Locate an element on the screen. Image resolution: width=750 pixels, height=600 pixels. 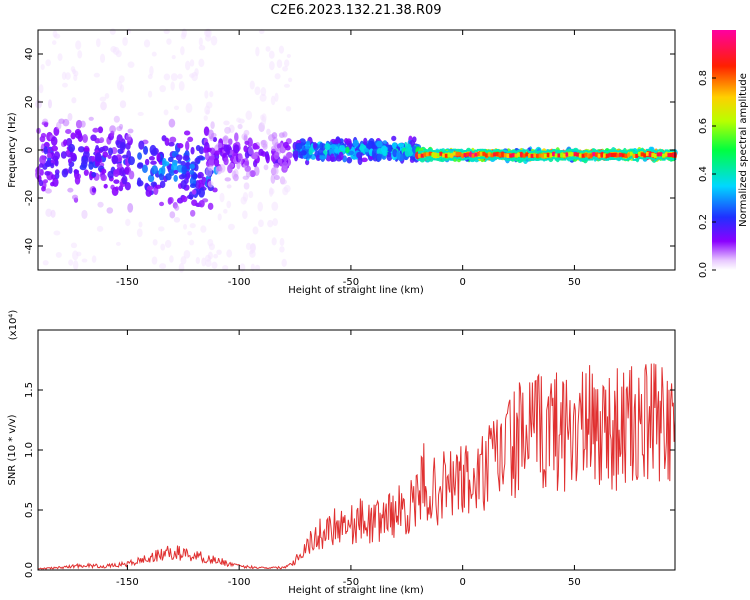
colorbar-tick-label: 0.6 is located at coordinates (703, 126).